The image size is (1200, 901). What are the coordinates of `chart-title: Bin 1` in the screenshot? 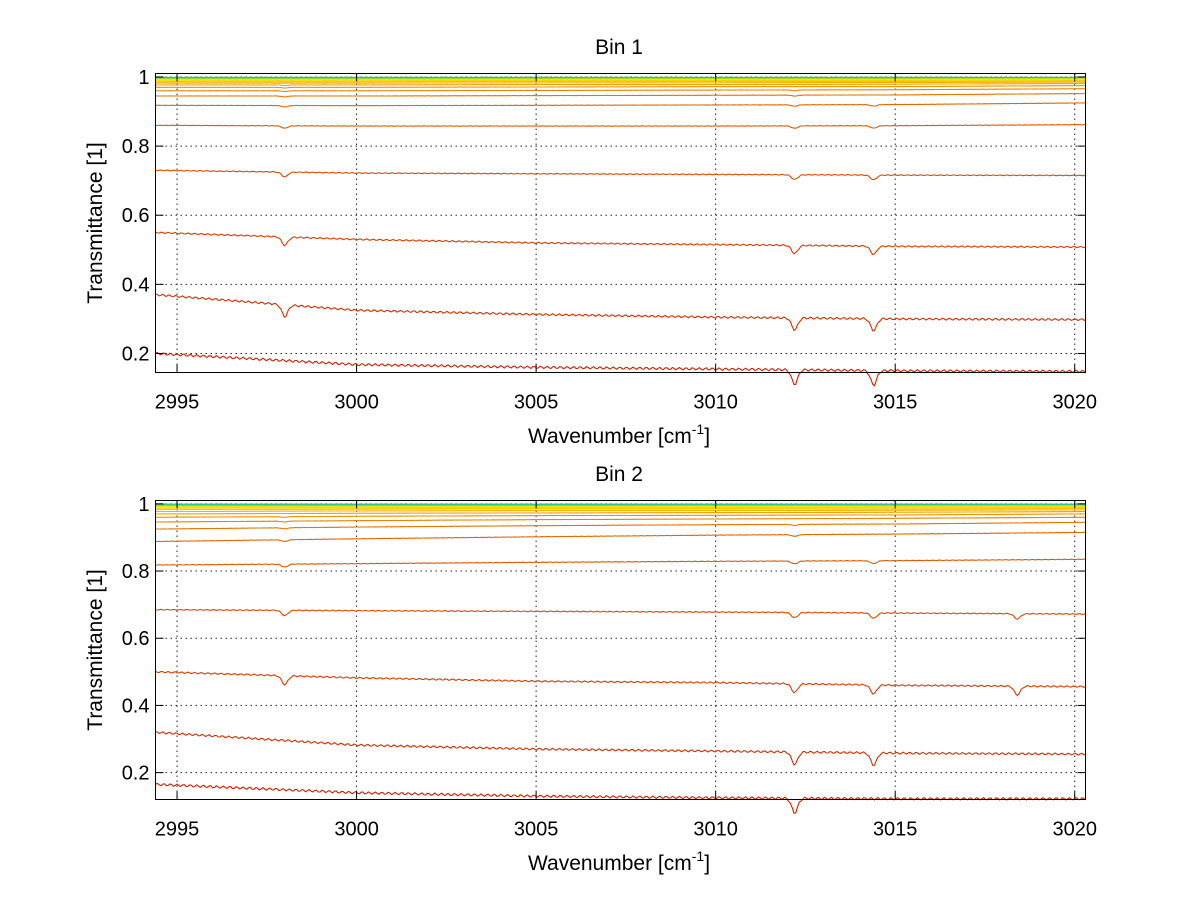 It's located at (619, 47).